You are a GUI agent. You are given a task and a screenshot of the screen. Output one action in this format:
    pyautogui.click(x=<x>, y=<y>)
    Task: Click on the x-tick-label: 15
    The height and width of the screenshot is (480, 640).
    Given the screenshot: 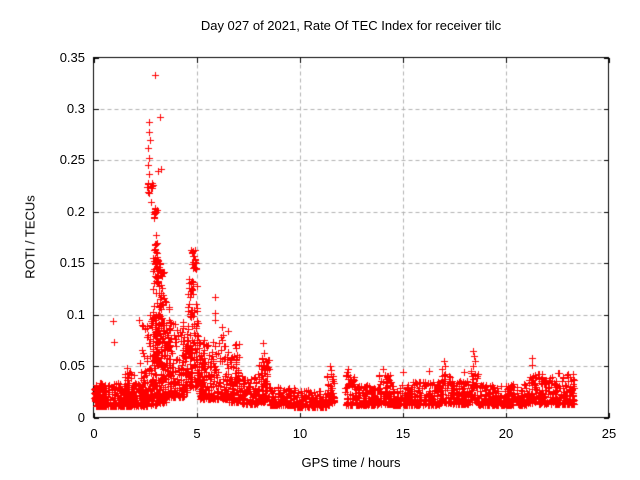 What is the action you would take?
    pyautogui.click(x=403, y=433)
    